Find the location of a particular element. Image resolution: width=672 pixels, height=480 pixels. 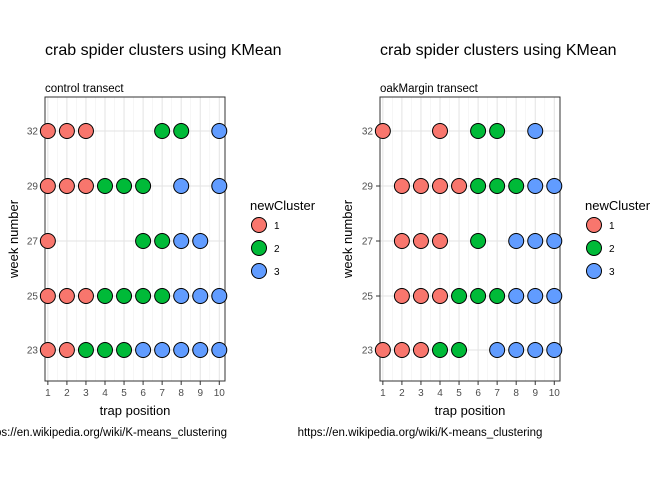

x-tick-label: 6 is located at coordinates (478, 393).